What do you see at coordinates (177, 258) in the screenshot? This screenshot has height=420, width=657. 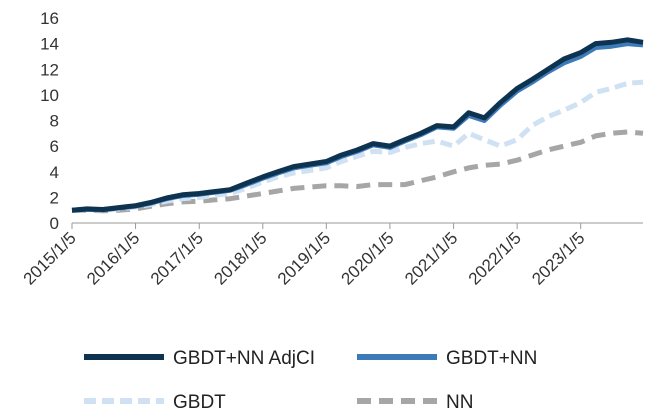 I see `x-tick-label: 2017/1/5` at bounding box center [177, 258].